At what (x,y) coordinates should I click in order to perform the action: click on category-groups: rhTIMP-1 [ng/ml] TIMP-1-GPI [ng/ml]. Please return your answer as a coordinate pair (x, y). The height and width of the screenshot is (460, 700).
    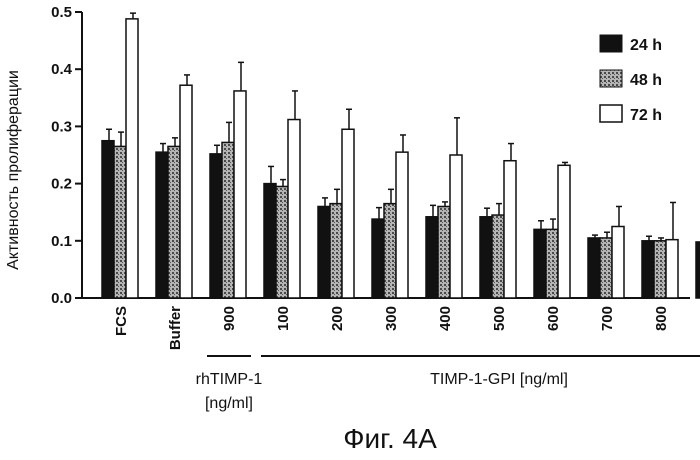
    Looking at the image, I should click on (448, 383).